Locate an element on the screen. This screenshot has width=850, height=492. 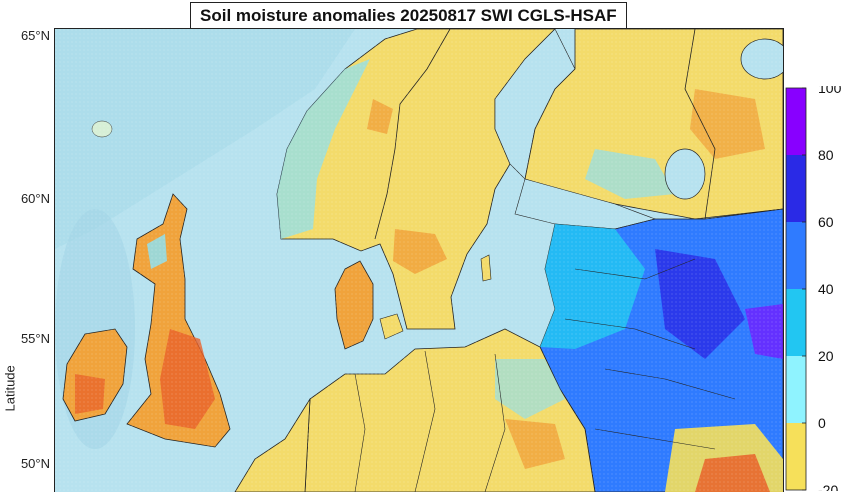
colorbar-tick-label: 20 is located at coordinates (826, 356).